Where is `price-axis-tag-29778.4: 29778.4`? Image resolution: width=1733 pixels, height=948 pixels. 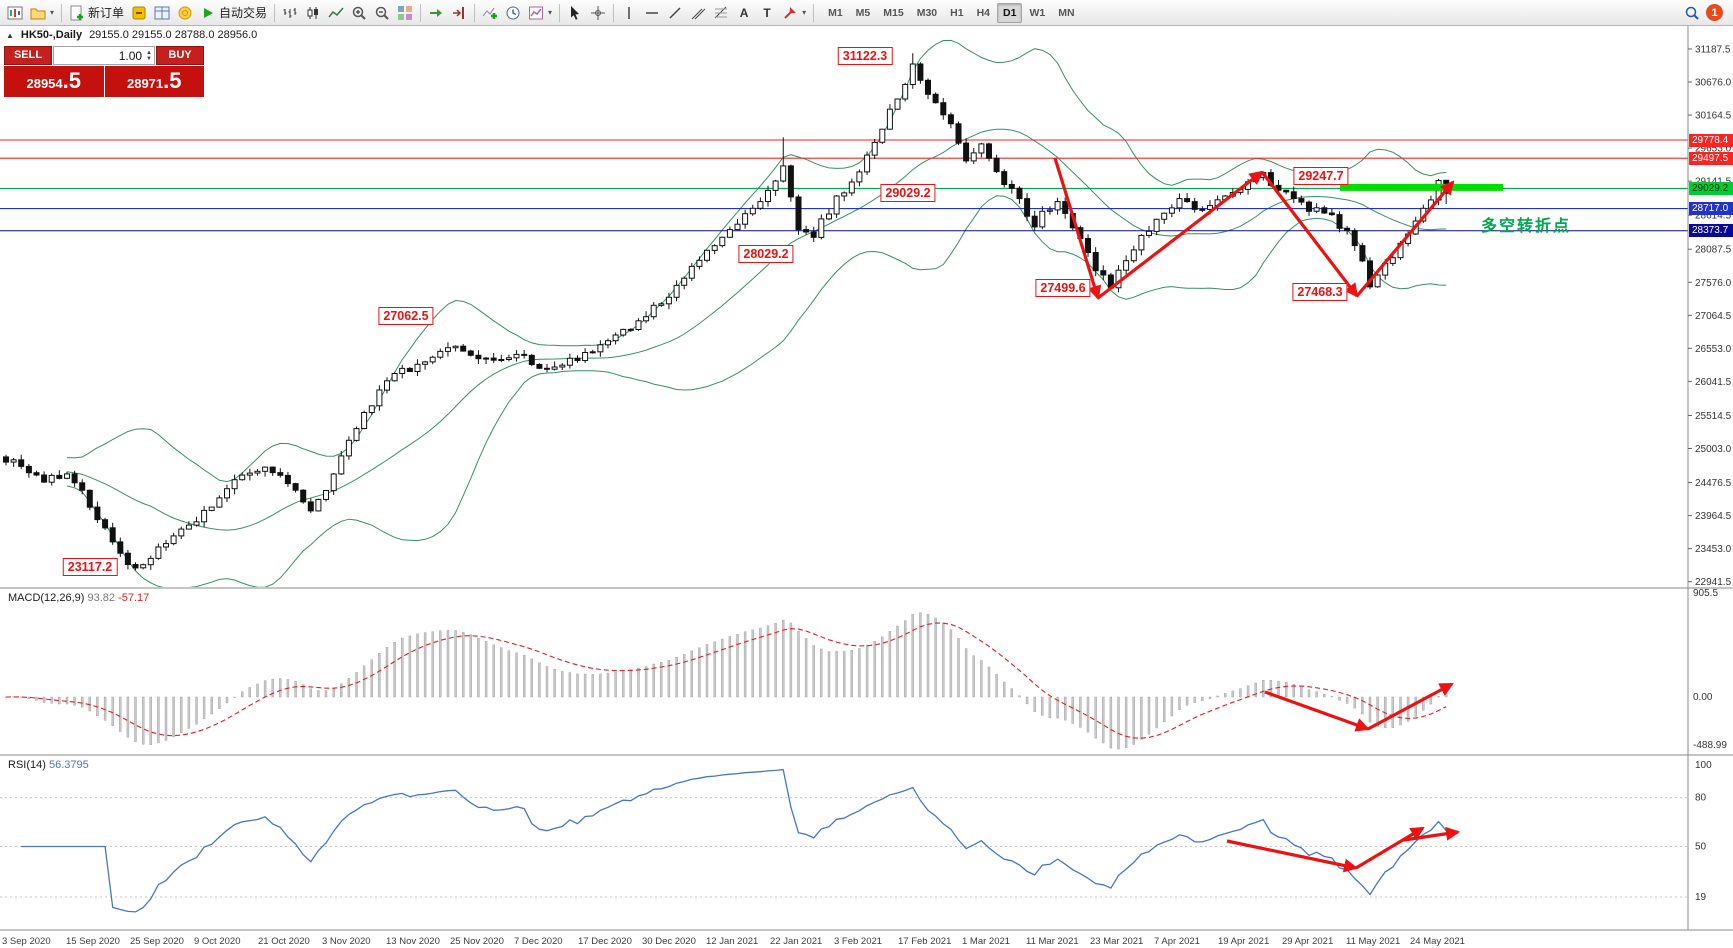
price-axis-tag-29778.4: 29778.4 is located at coordinates (1711, 140).